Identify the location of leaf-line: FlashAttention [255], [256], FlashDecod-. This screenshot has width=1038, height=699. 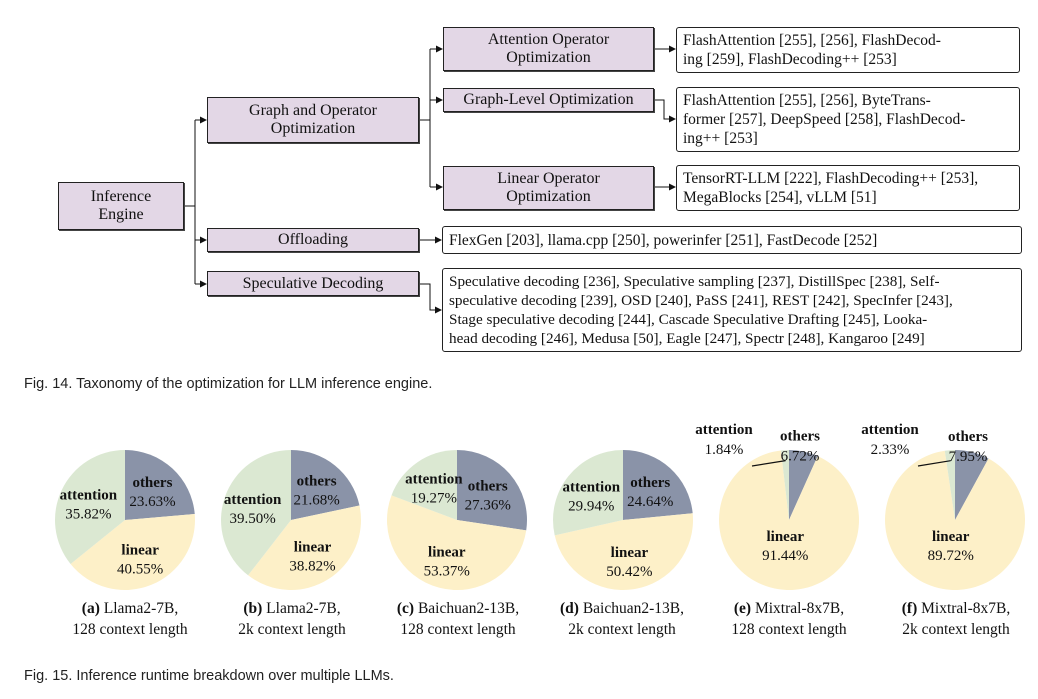
(812, 40).